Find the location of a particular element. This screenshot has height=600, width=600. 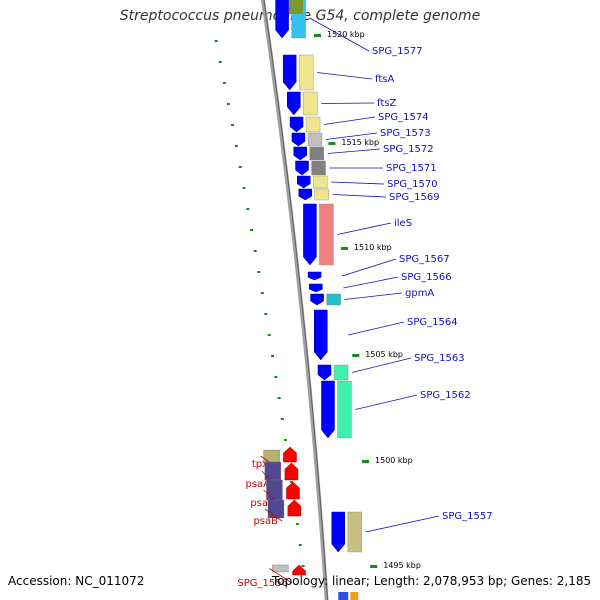

gene-label-forward: SPG_1562 is located at coordinates (445, 395).